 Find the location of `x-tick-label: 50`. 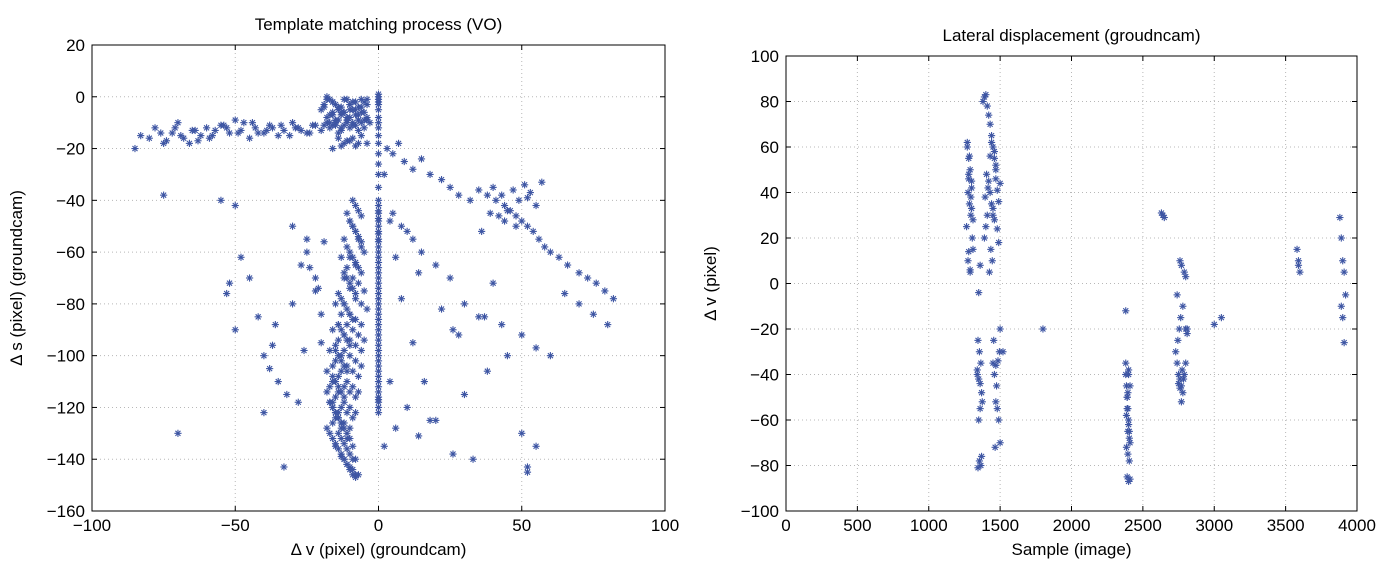

x-tick-label: 50 is located at coordinates (521, 525).